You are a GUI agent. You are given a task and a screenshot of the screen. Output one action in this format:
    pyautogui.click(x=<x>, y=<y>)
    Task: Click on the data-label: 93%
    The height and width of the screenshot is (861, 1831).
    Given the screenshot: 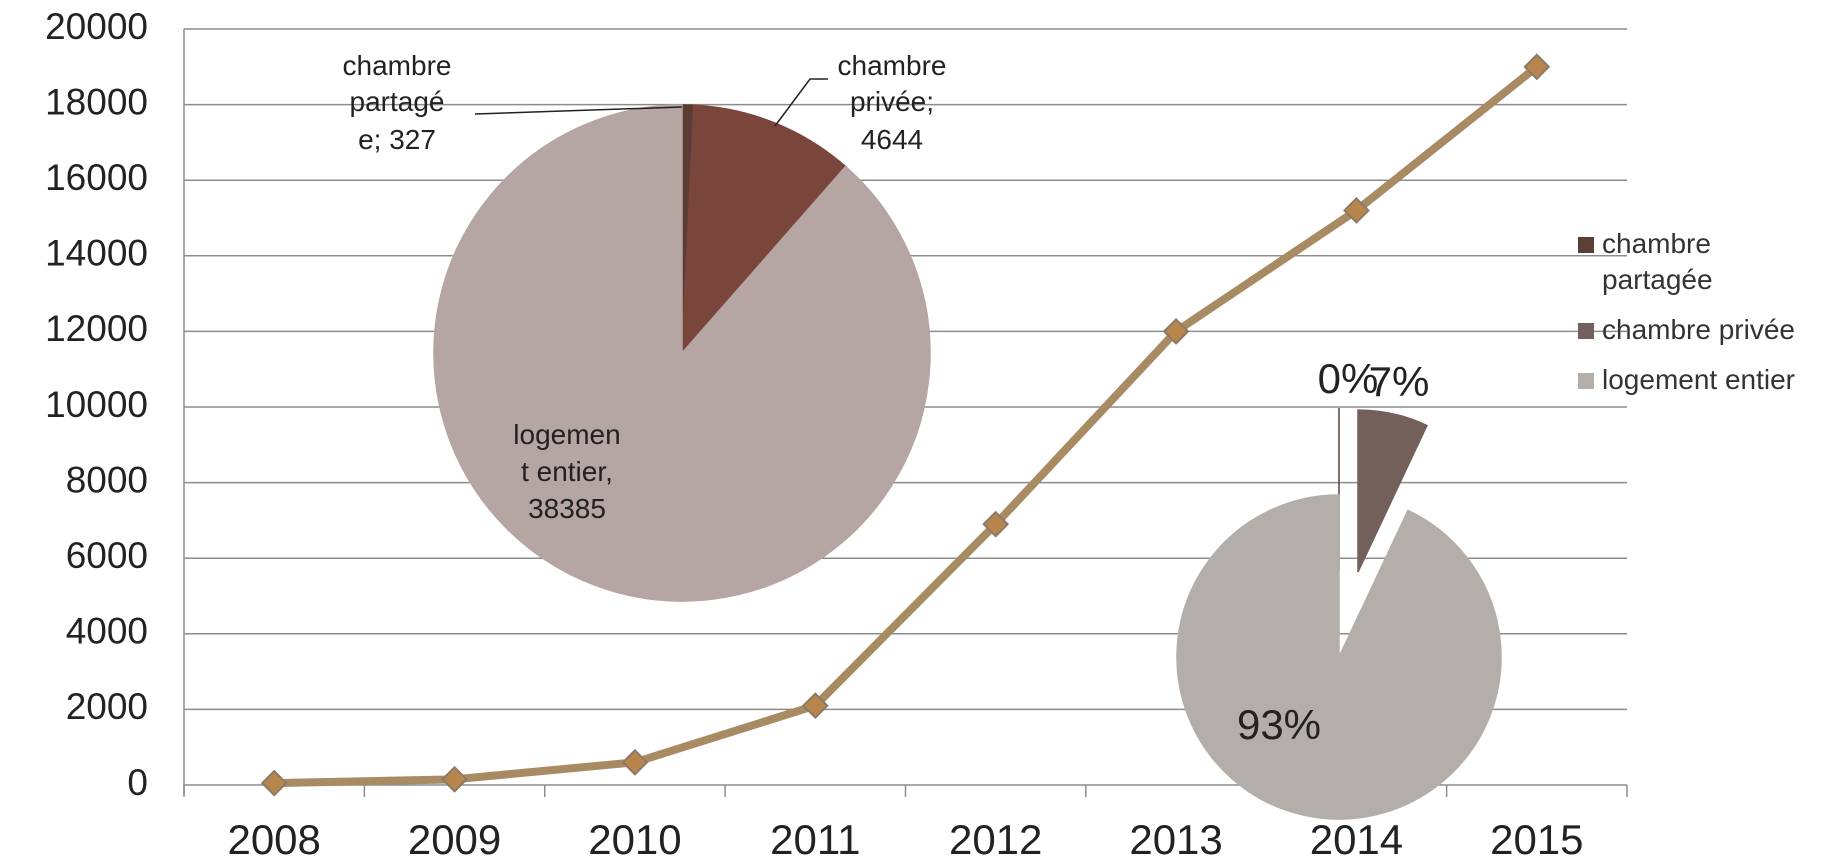 What is the action you would take?
    pyautogui.click(x=1279, y=724)
    